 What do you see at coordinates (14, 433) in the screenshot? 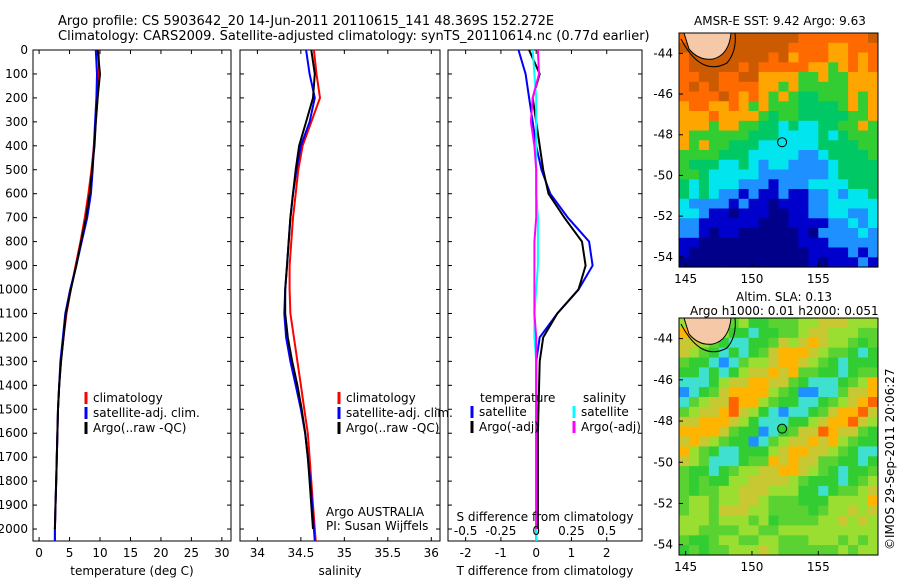
I see `y-tick-label: 1600` at bounding box center [14, 433].